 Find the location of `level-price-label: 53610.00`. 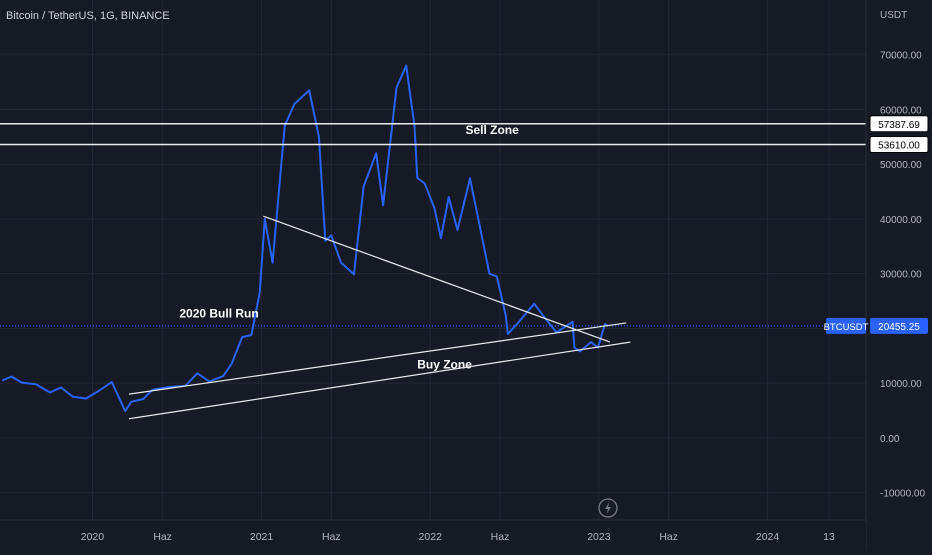

level-price-label: 53610.00 is located at coordinates (899, 145).